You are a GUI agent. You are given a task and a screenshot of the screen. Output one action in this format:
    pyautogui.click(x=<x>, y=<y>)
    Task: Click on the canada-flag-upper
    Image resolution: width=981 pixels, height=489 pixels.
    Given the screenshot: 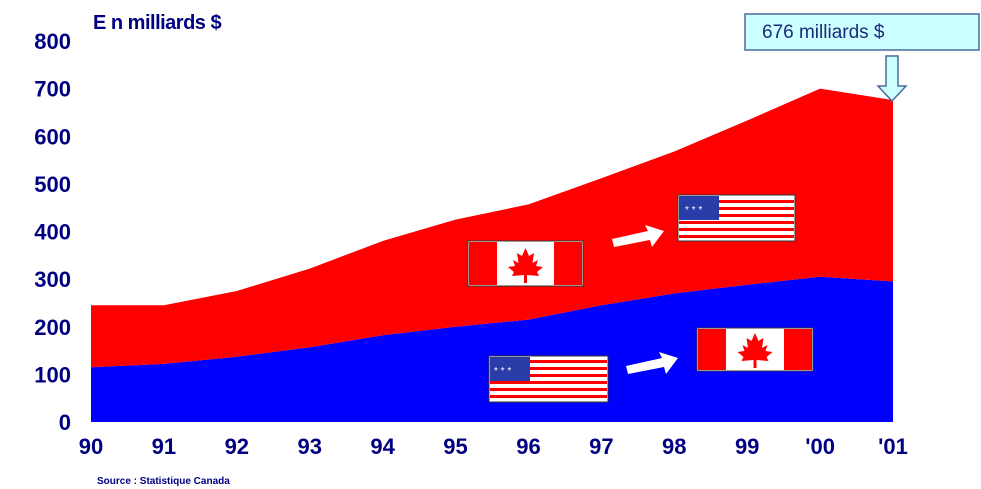 What is the action you would take?
    pyautogui.click(x=525, y=263)
    